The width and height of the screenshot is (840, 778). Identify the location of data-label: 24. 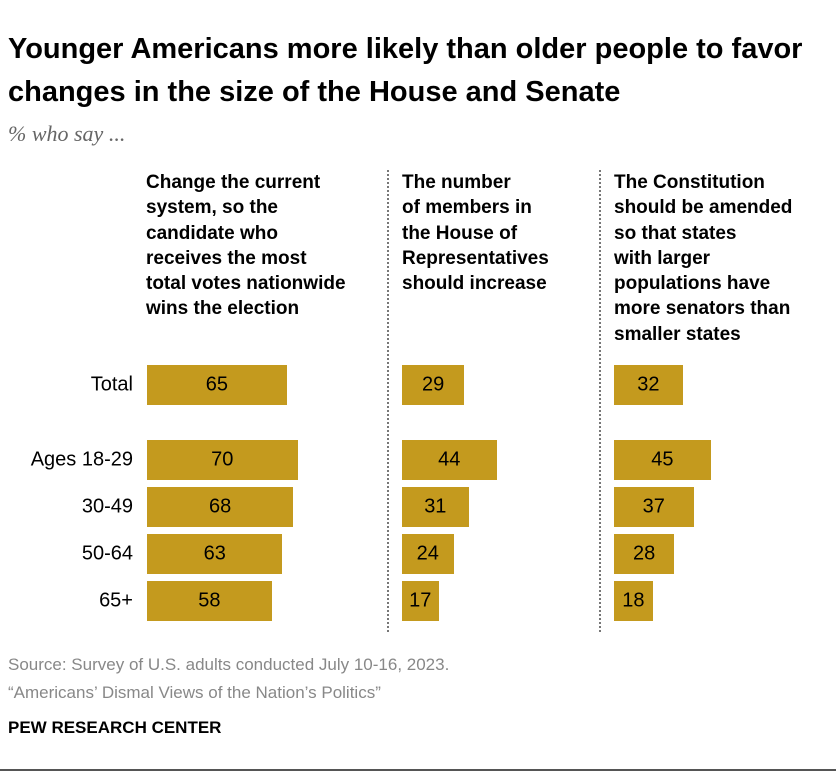
(427, 553).